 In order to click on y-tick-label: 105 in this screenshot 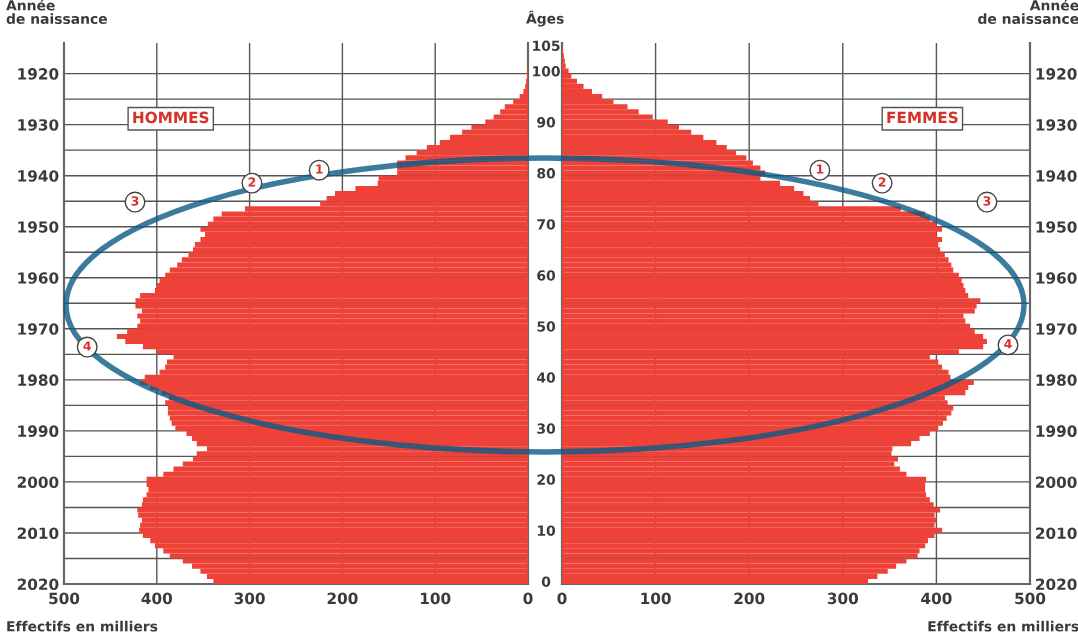, I will do `click(546, 46)`.